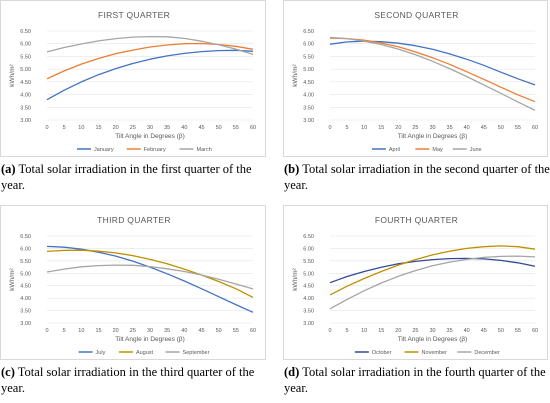 The height and width of the screenshot is (403, 550). I want to click on legend-label-september: September, so click(196, 353).